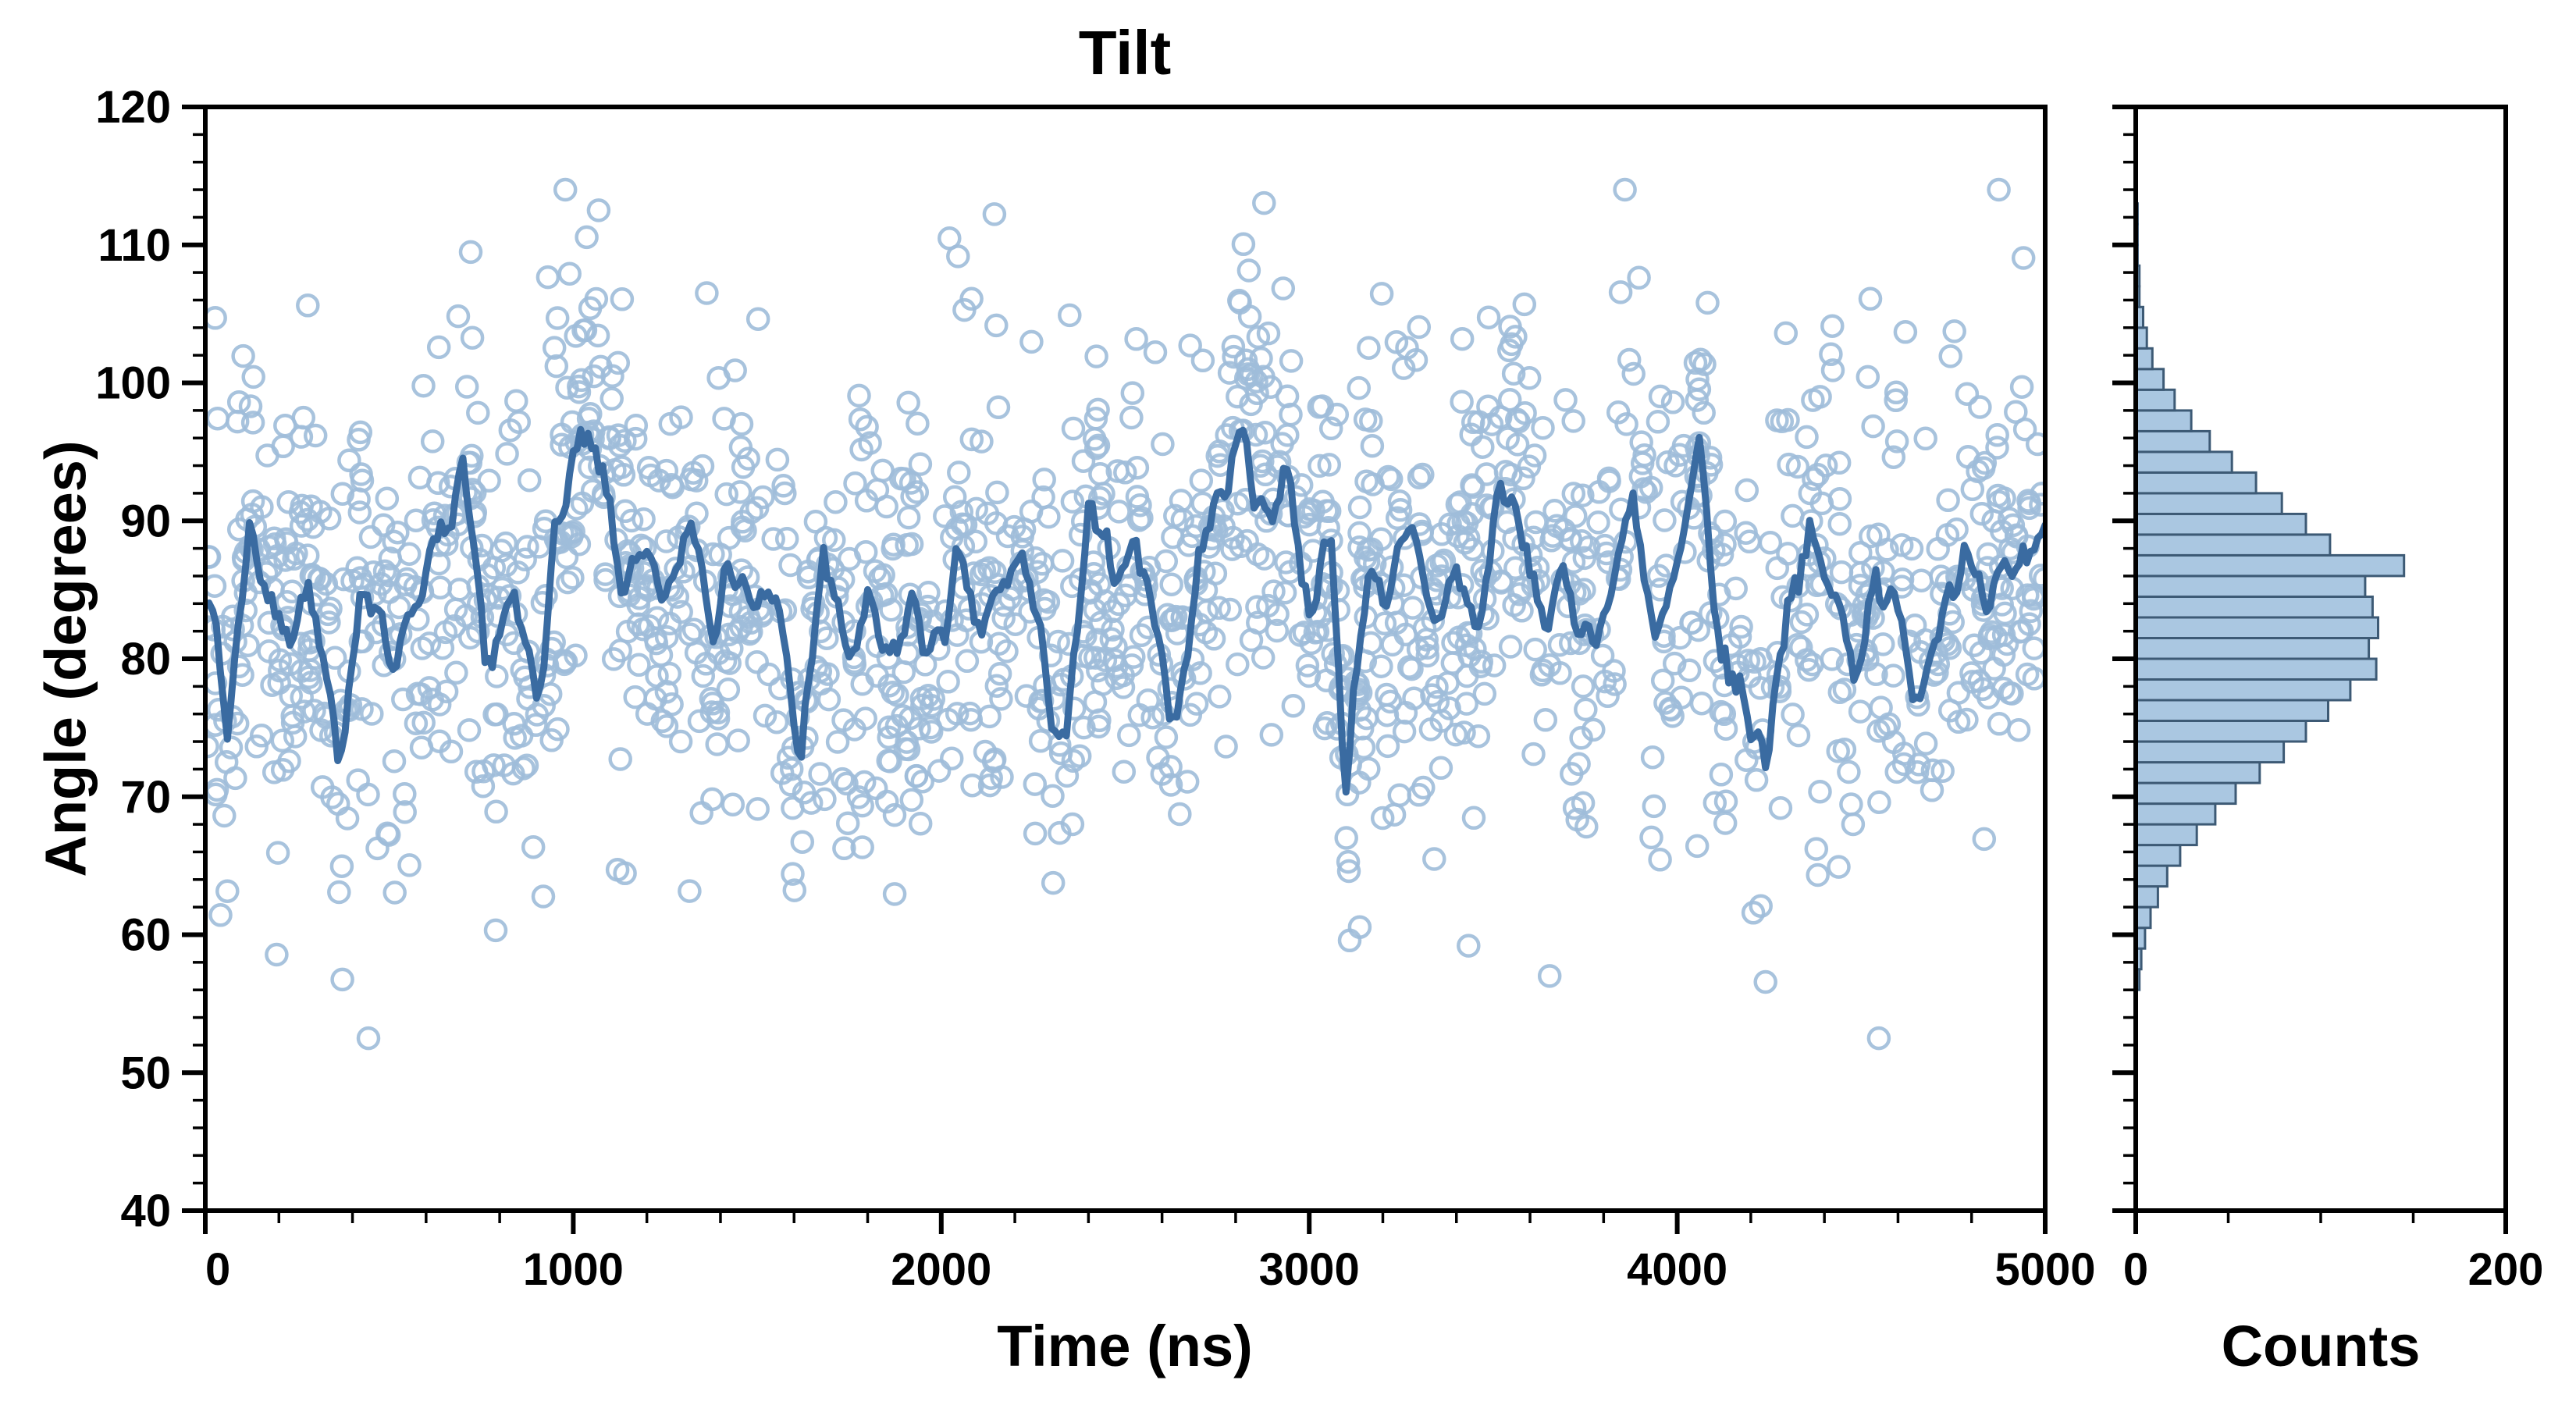 The height and width of the screenshot is (1405, 2576). I want to click on svg-text: 1000, so click(573, 1270).